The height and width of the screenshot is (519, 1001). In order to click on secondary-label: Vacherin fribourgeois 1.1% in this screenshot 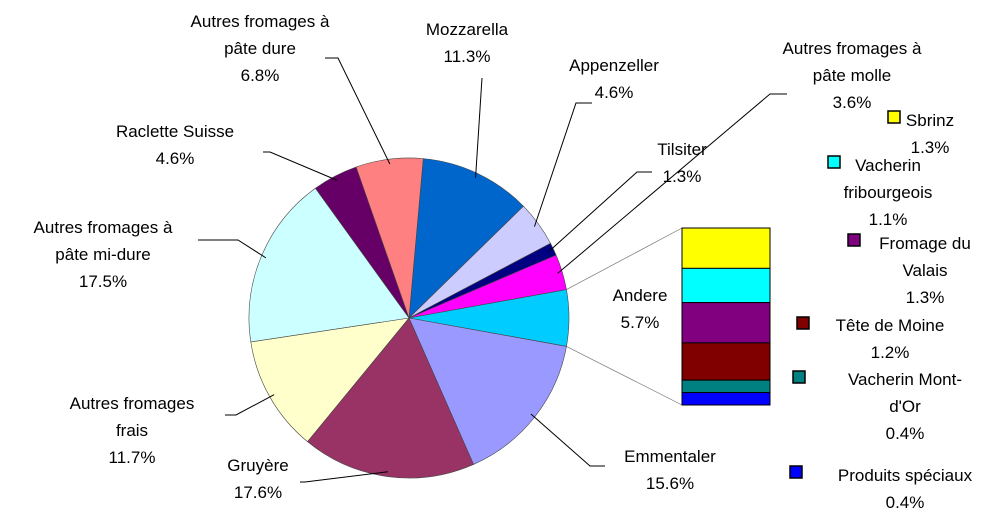, I will do `click(888, 192)`.